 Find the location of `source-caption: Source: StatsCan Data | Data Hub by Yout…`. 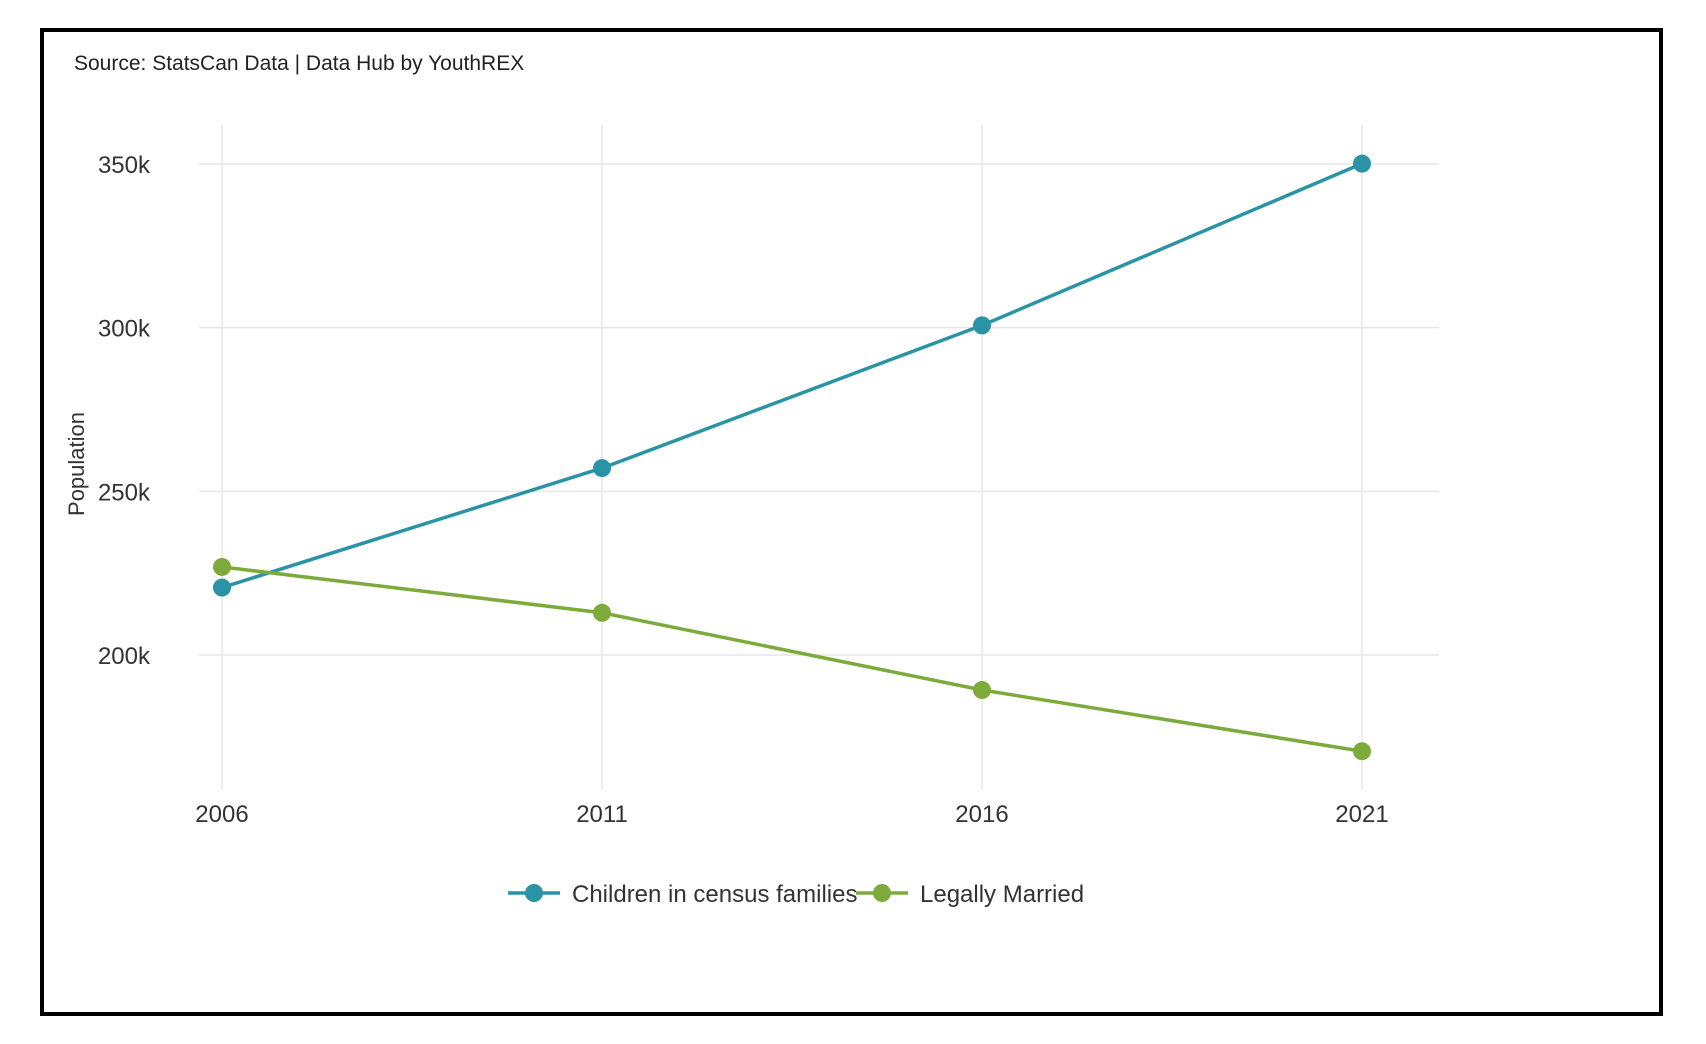

source-caption: Source: StatsCan Data | Data Hub by Yout… is located at coordinates (299, 63).